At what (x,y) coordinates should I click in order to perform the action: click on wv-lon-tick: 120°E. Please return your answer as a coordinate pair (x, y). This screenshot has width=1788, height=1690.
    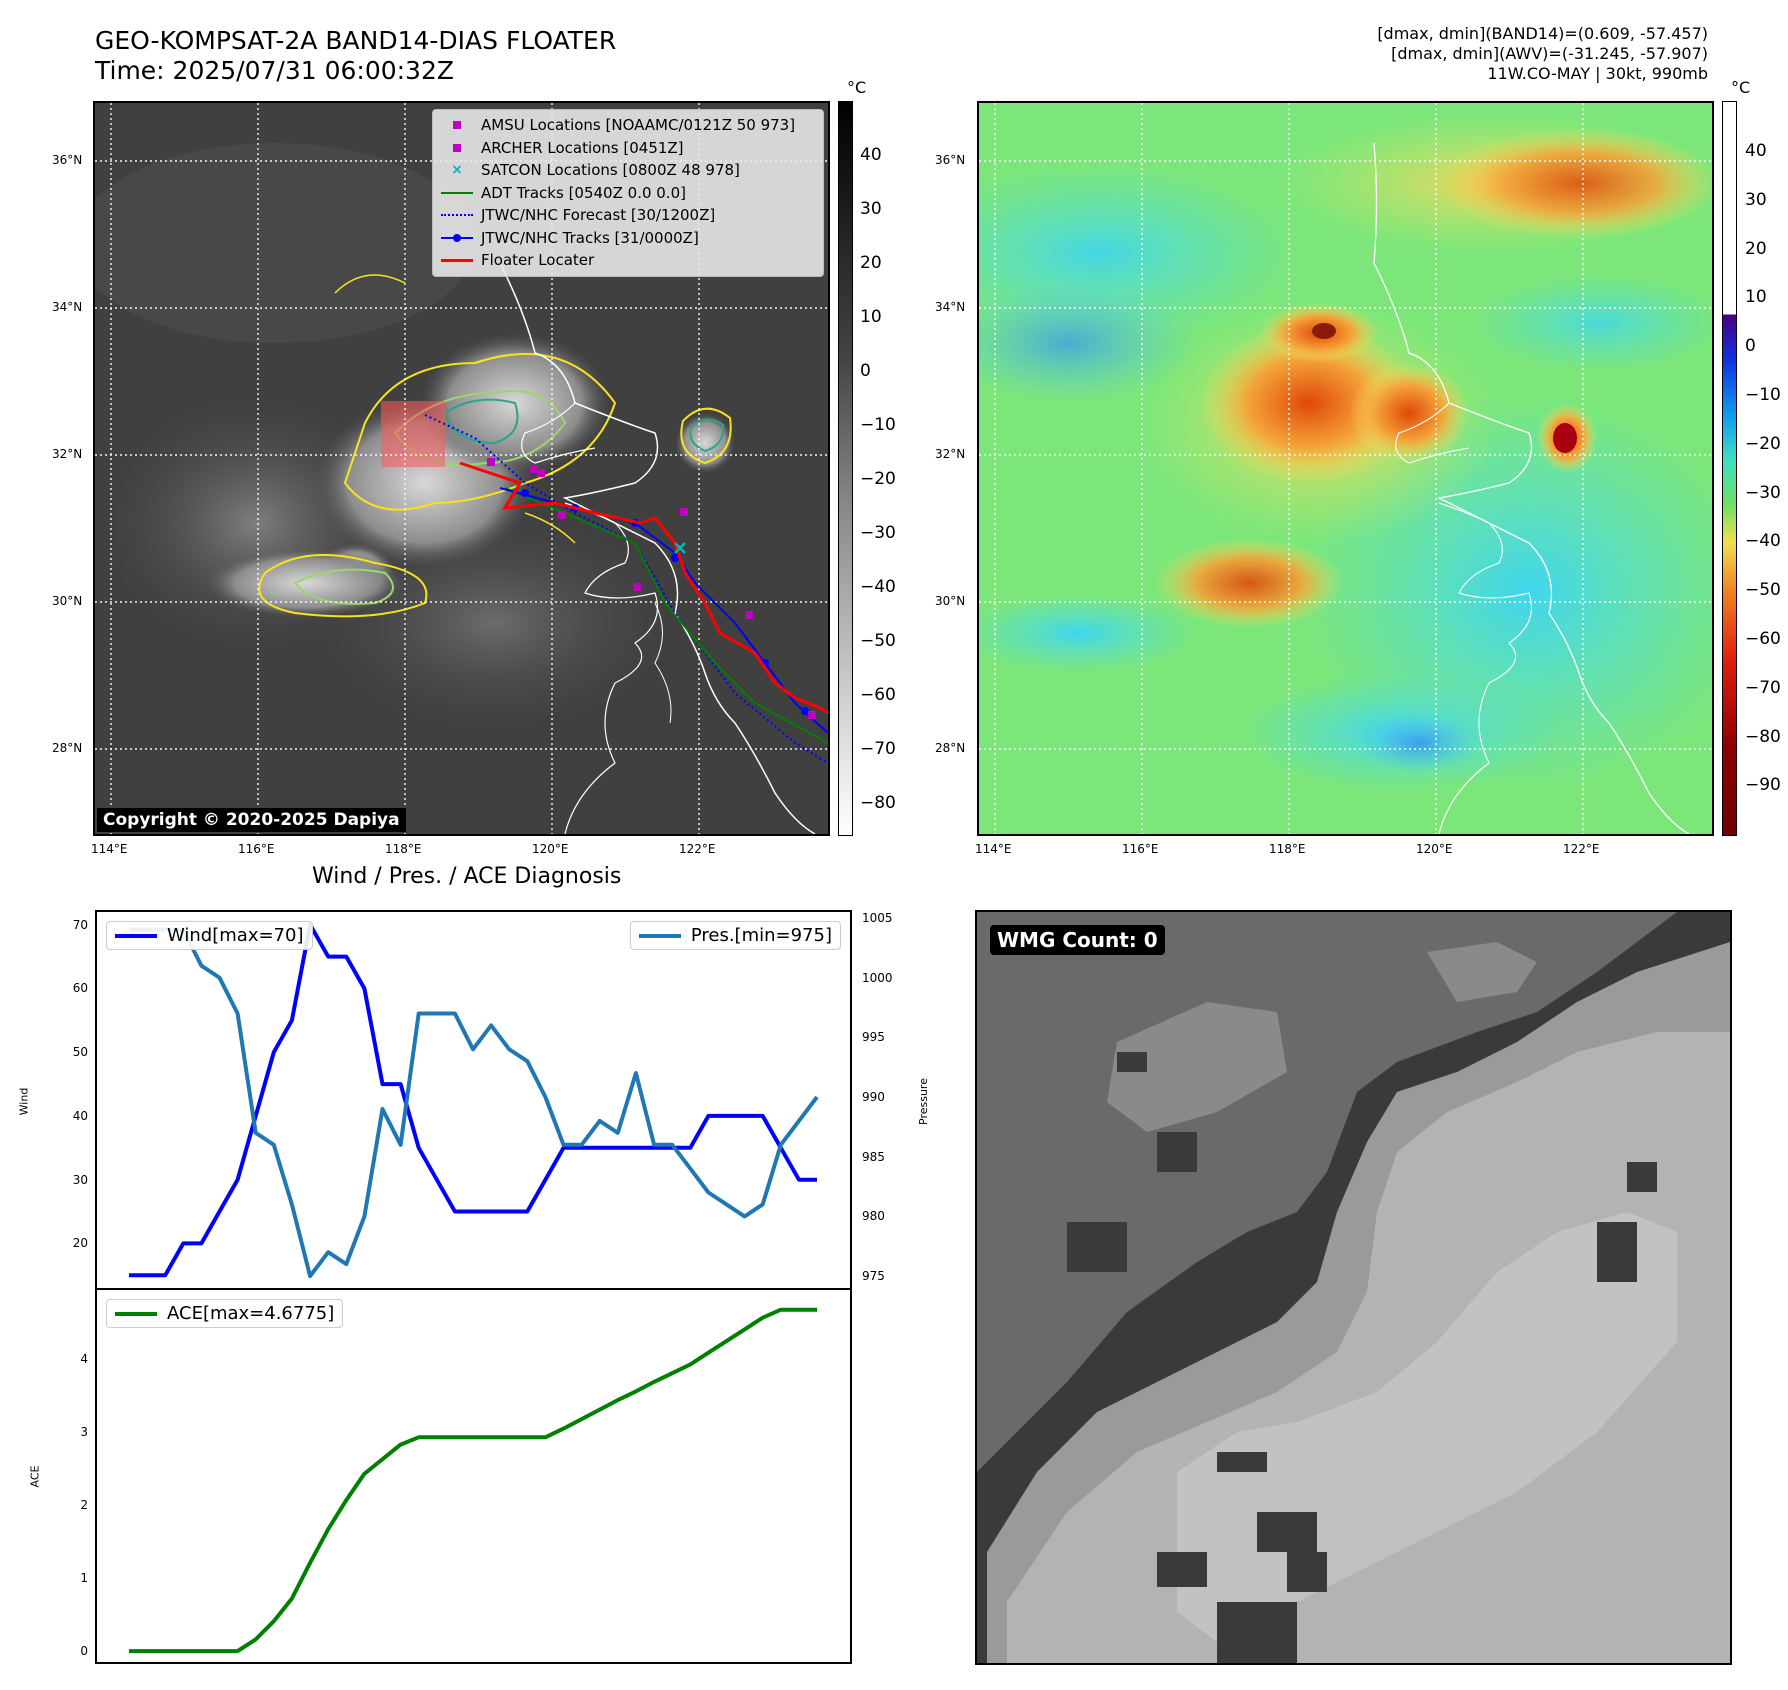
    Looking at the image, I should click on (1434, 849).